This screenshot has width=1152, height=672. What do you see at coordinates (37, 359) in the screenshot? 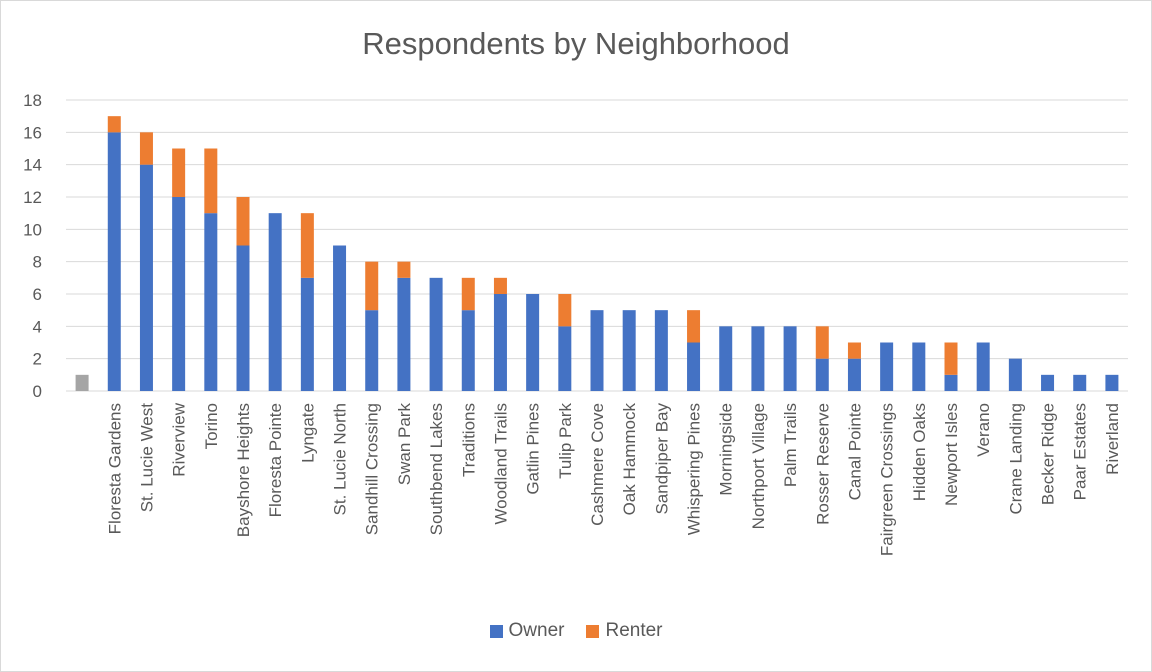
I see `y-tick-label: 2` at bounding box center [37, 359].